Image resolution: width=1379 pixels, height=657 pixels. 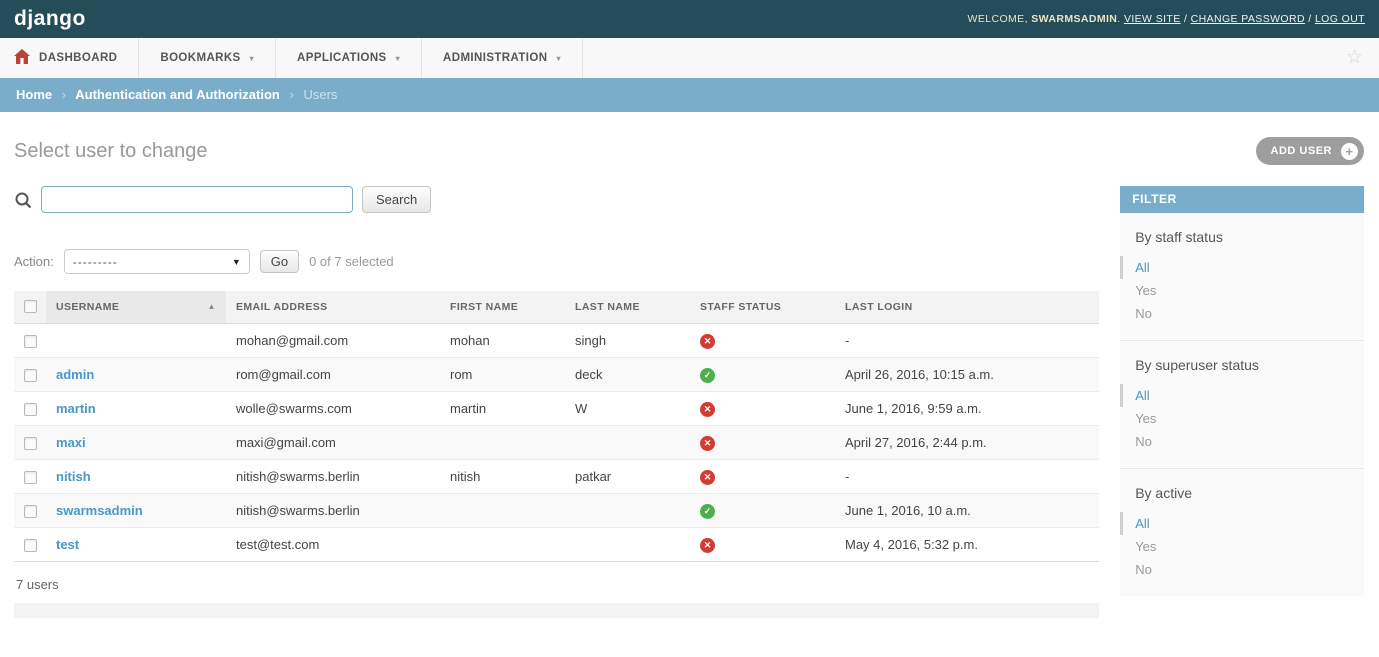 I want to click on filter-group-heading: By superuser status, so click(x=1197, y=365).